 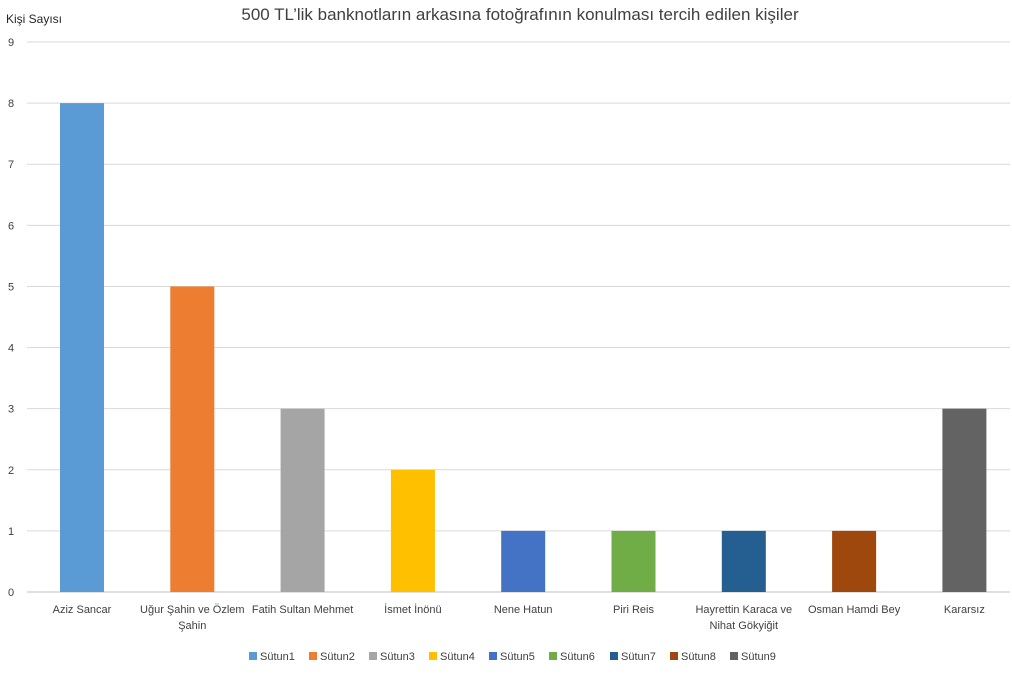 What do you see at coordinates (303, 610) in the screenshot?
I see `x-tick-label: Fatih Sultan Mehmet` at bounding box center [303, 610].